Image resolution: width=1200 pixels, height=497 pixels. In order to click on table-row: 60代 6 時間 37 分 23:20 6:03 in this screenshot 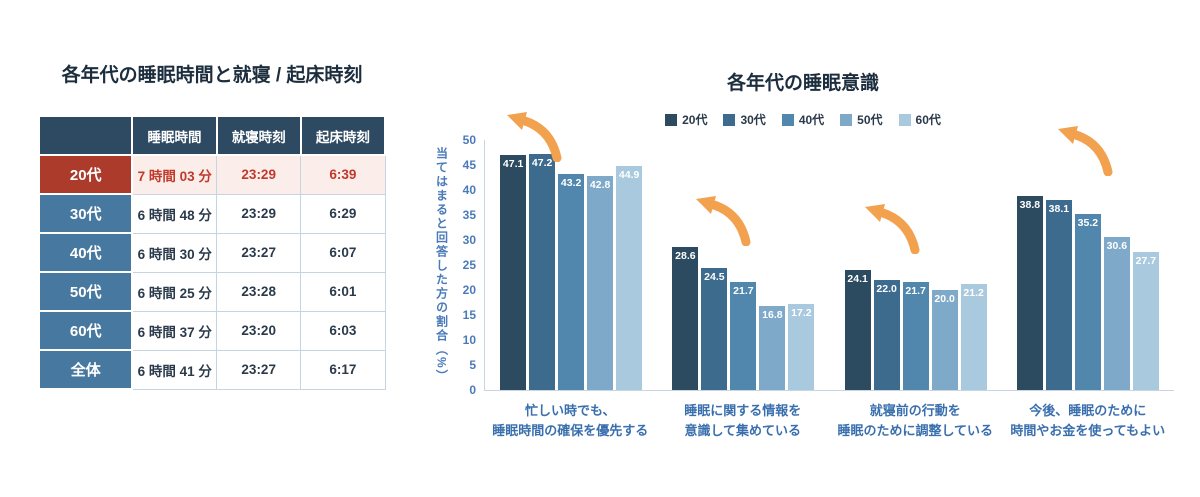, I will do `click(211, 330)`.